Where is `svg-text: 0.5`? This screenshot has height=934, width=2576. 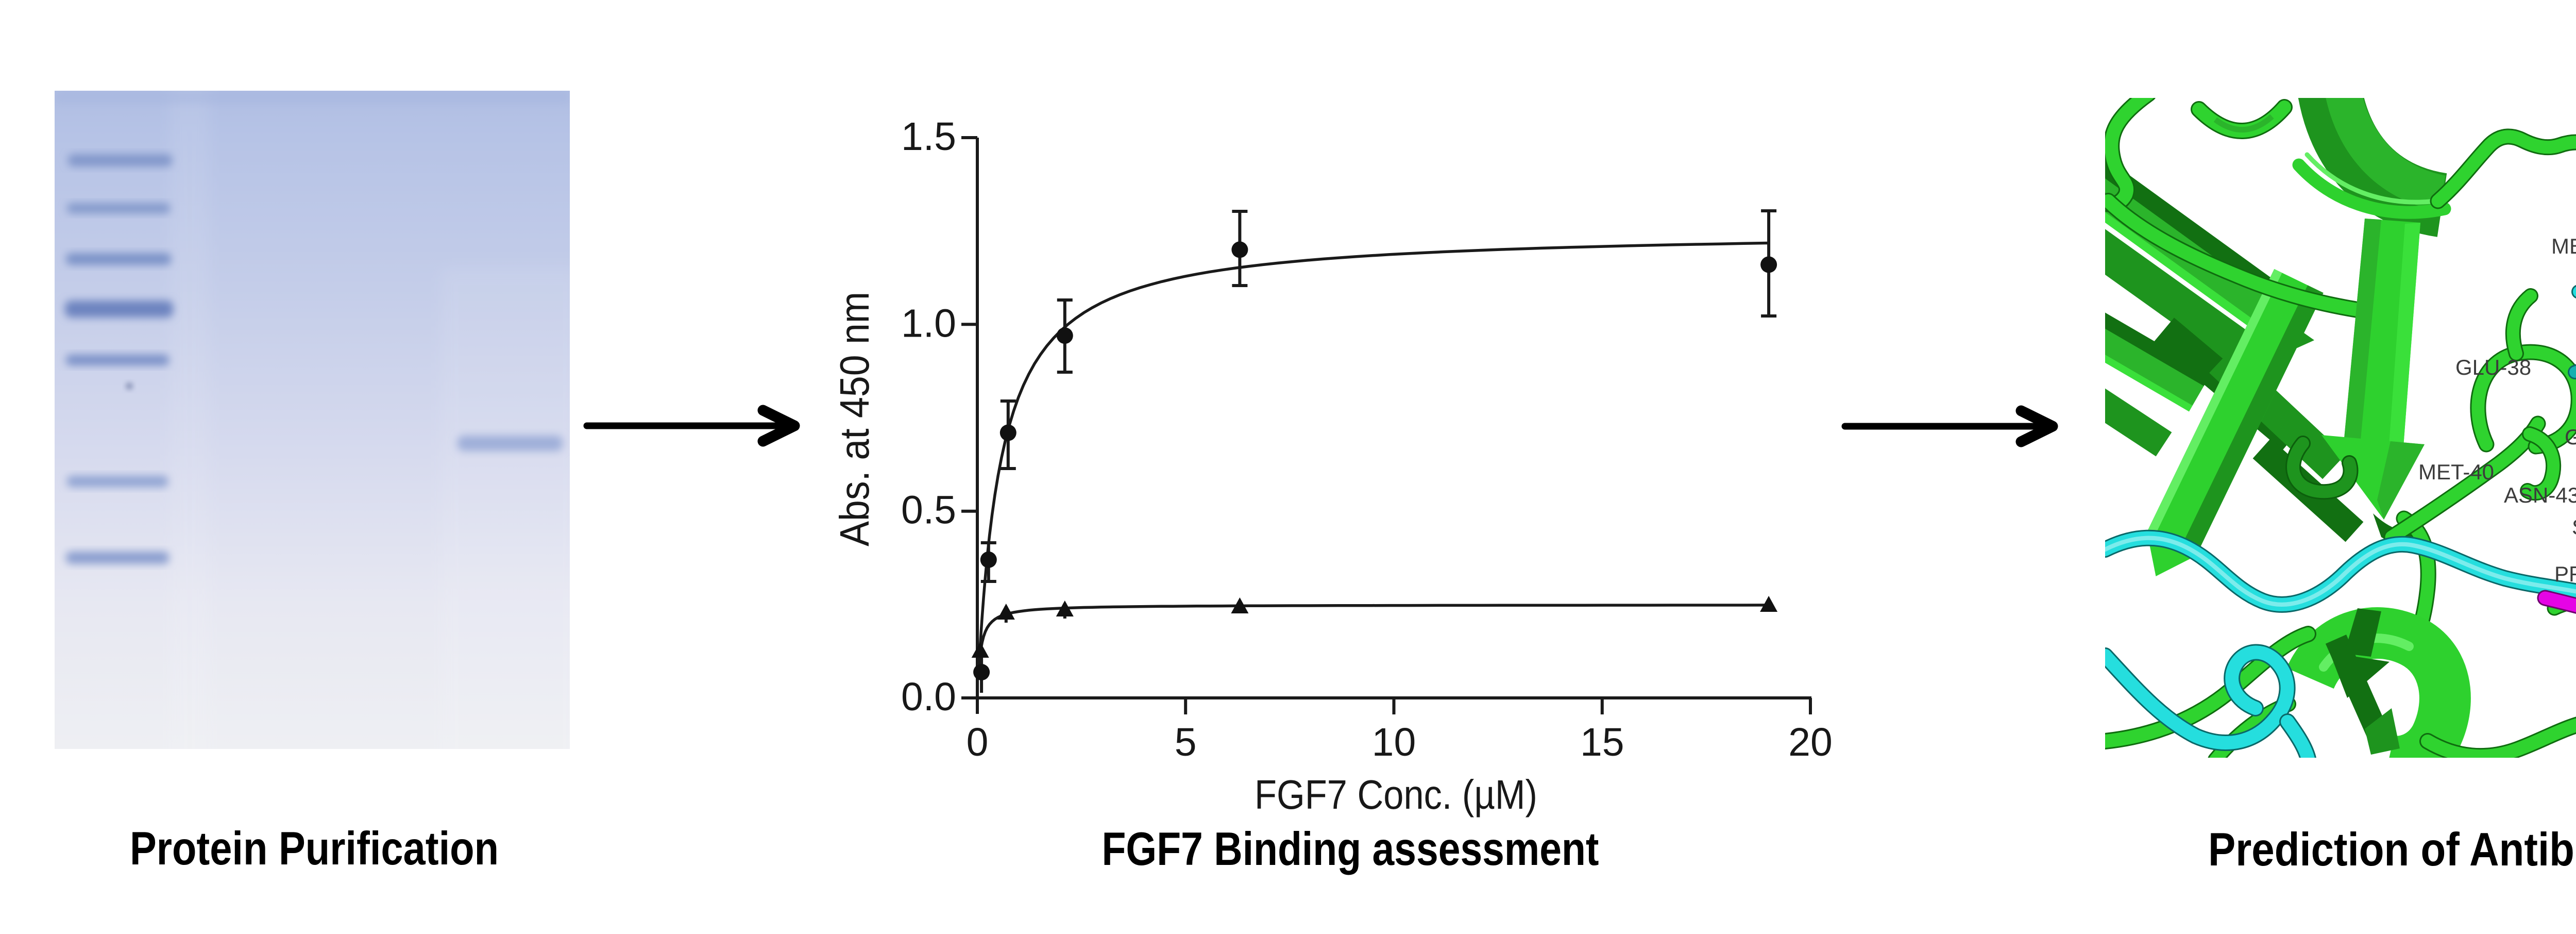
svg-text: 0.5 is located at coordinates (928, 510).